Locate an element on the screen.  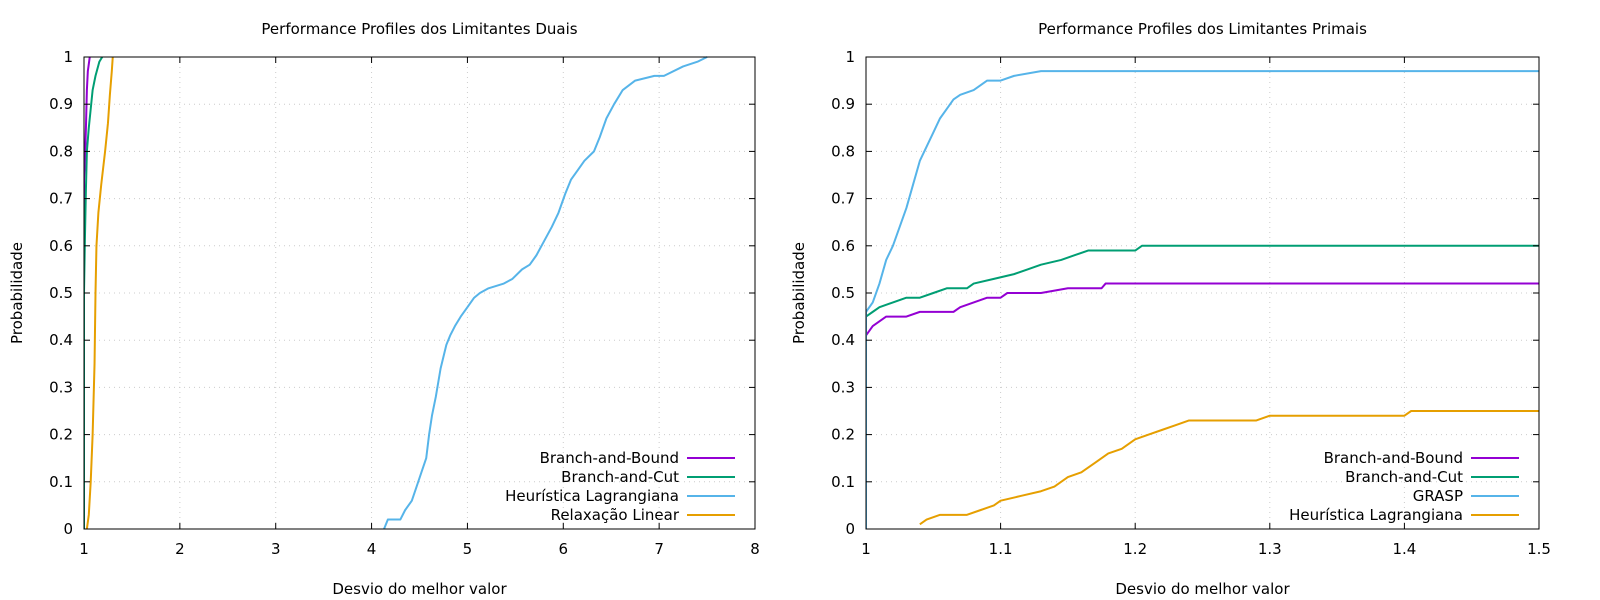
x-tick-label: 8 is located at coordinates (755, 549).